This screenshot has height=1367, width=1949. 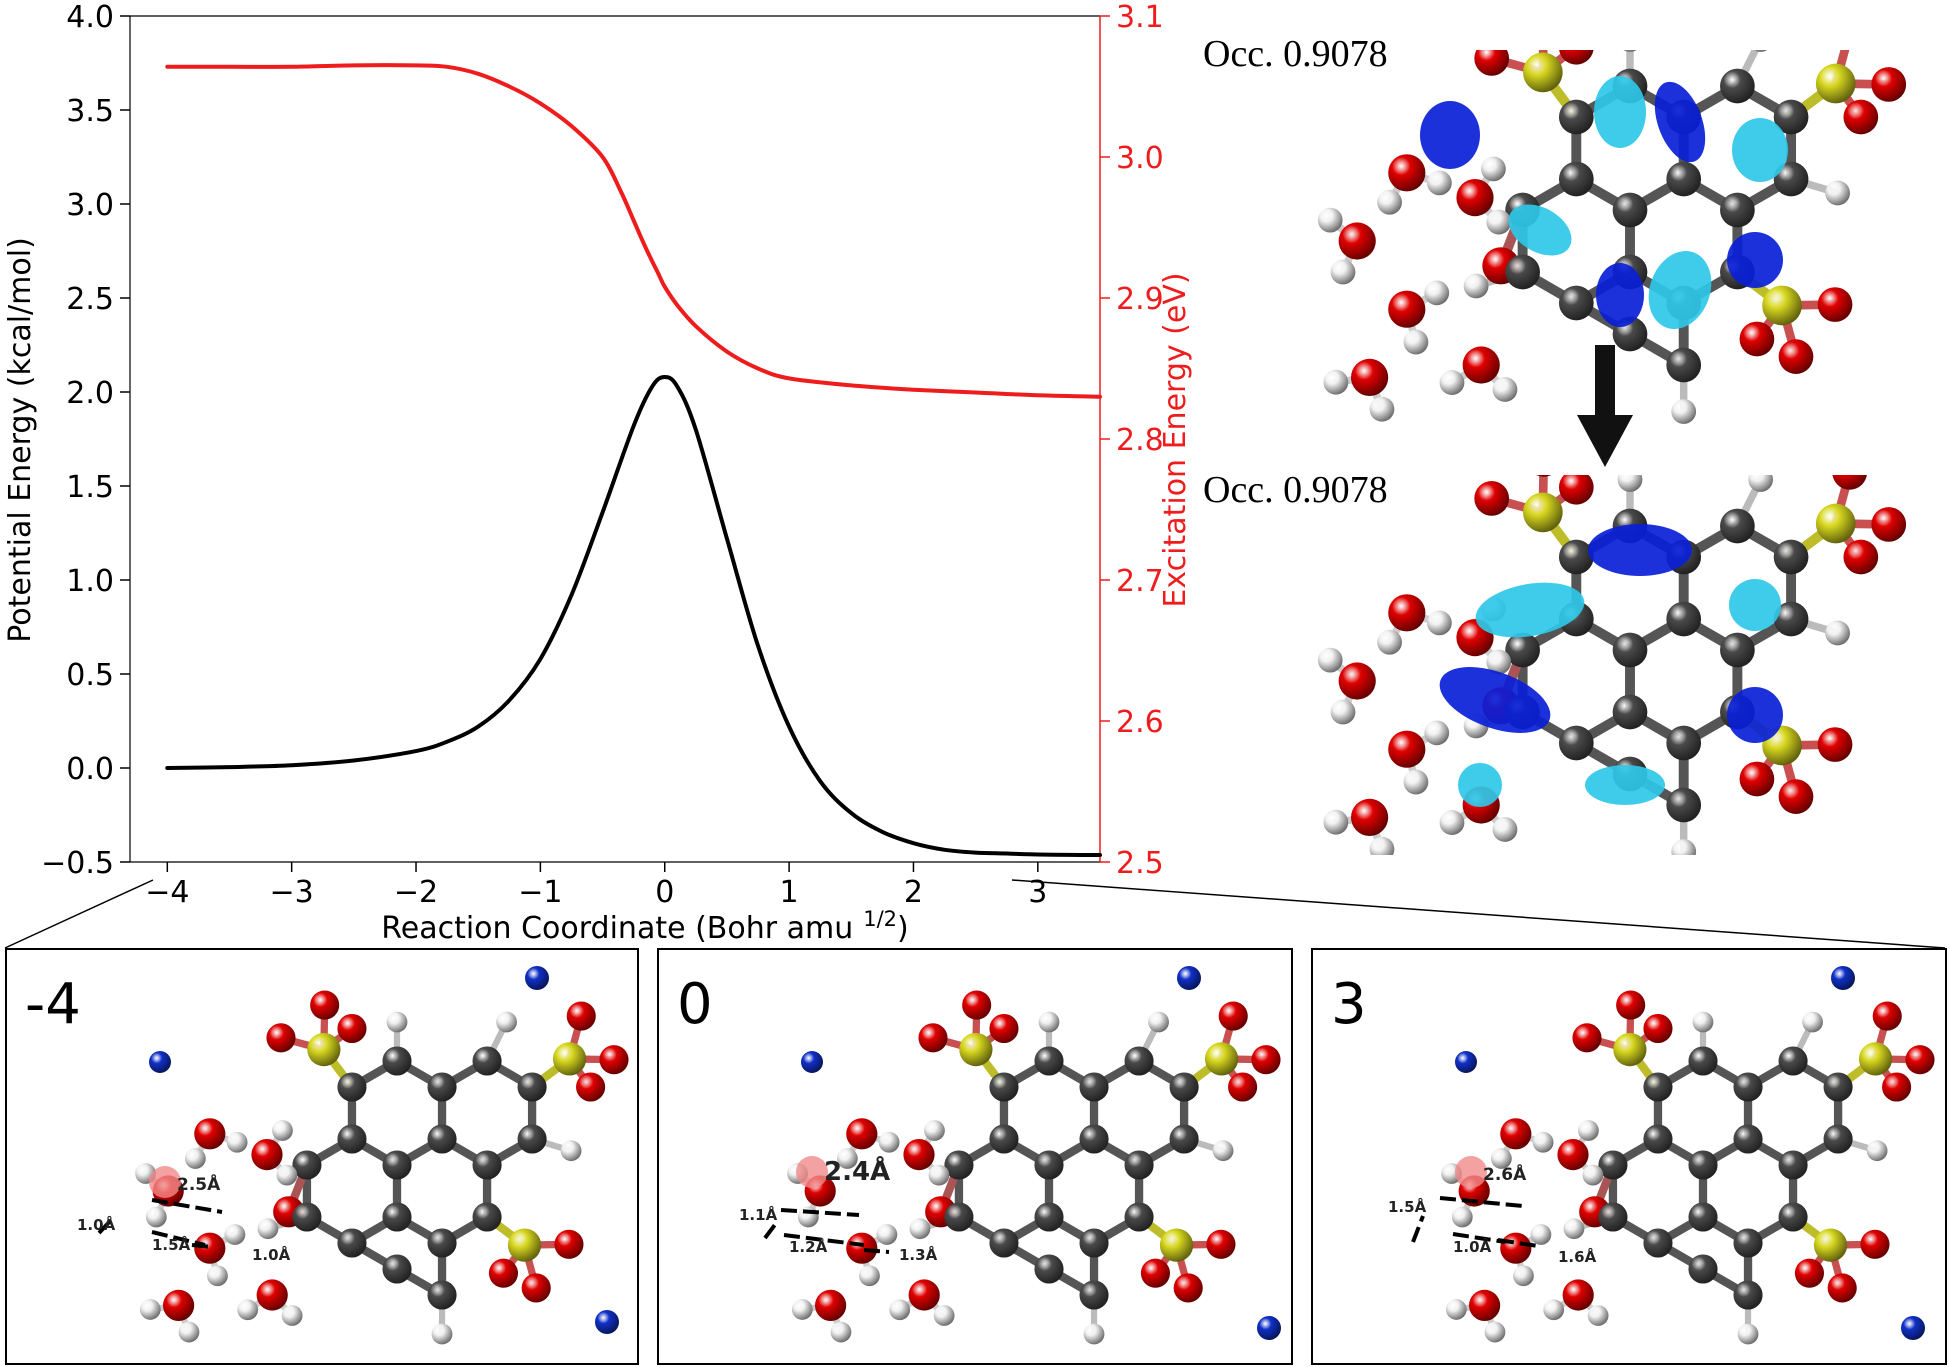 What do you see at coordinates (695, 1004) in the screenshot?
I see `snapshot-label: 0` at bounding box center [695, 1004].